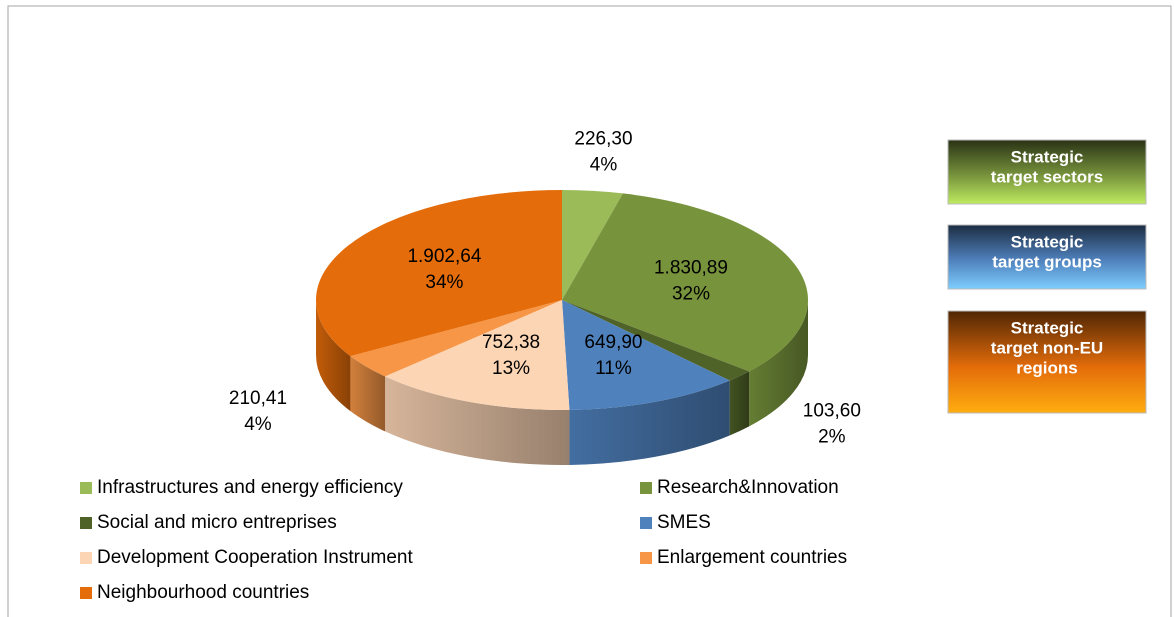 This screenshot has height=617, width=1174. What do you see at coordinates (1047, 261) in the screenshot?
I see `box-text: target groups` at bounding box center [1047, 261].